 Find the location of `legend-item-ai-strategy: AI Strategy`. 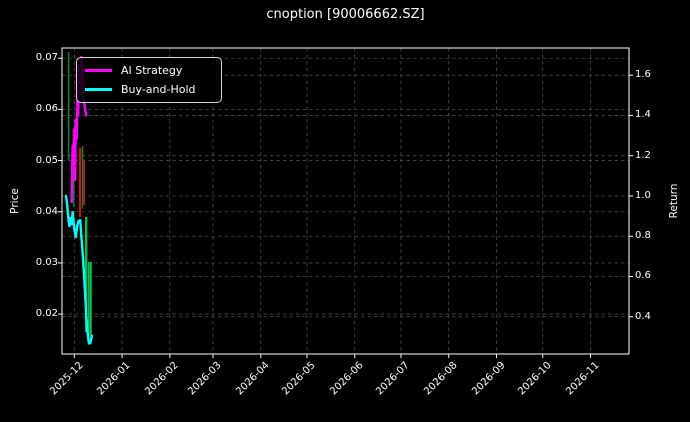

legend-item-ai-strategy: AI Strategy is located at coordinates (149, 70).